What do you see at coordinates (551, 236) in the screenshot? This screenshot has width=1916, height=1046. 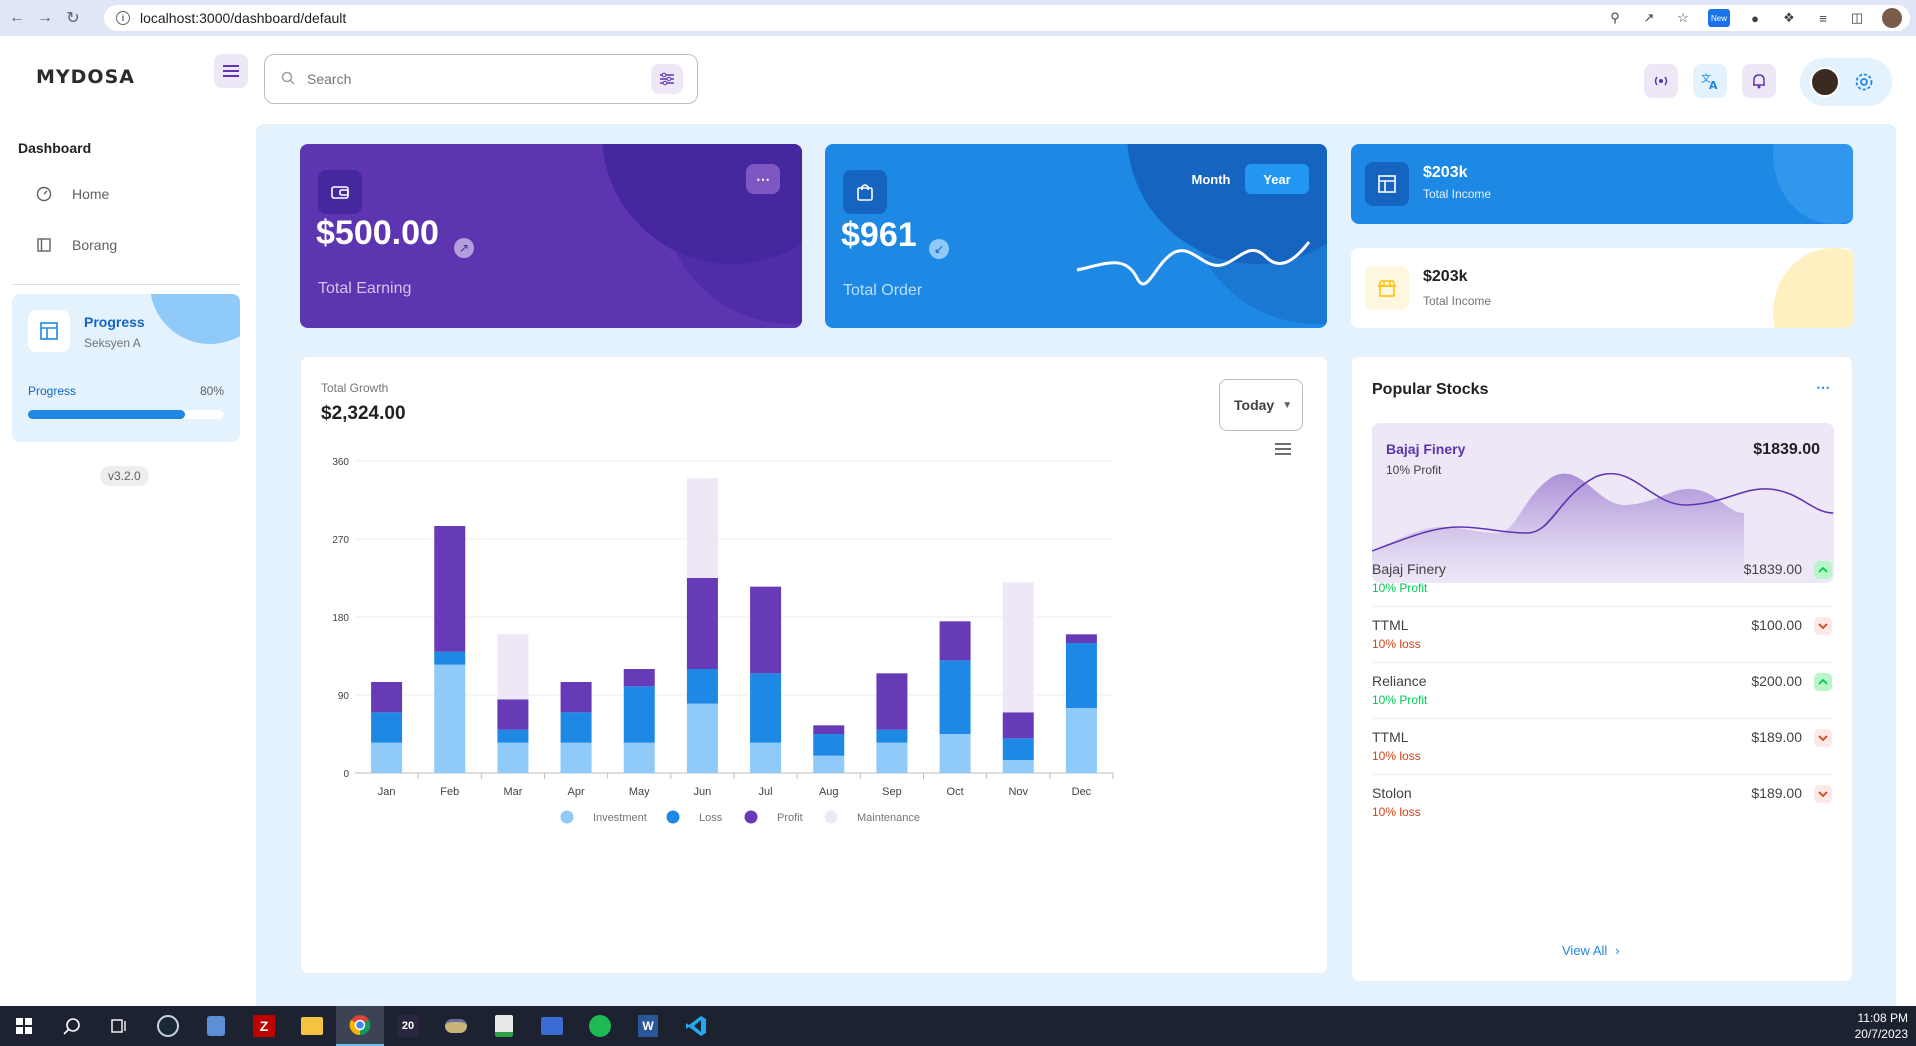 I see `total-earning-card: ⋯ $500.00 ↗ Total Earning` at bounding box center [551, 236].